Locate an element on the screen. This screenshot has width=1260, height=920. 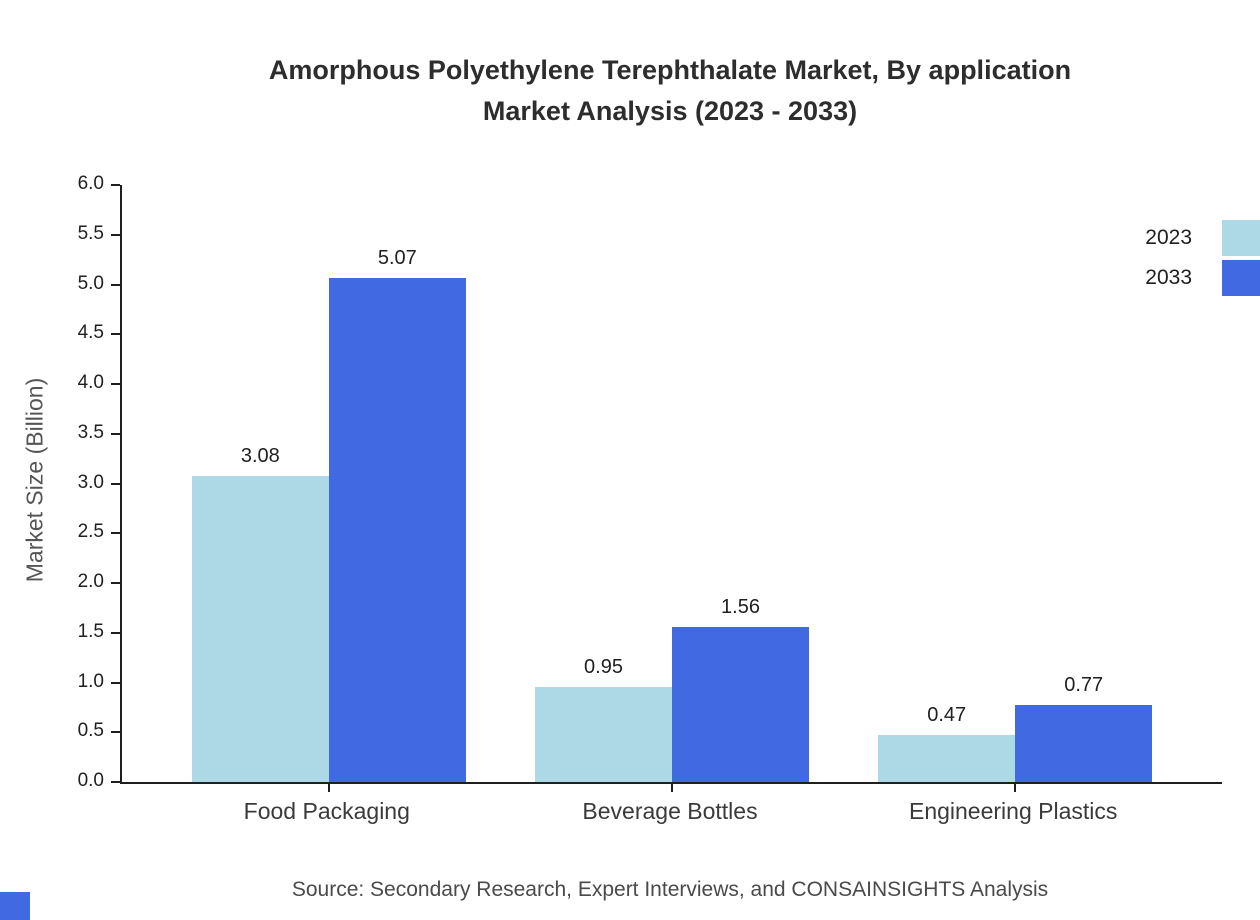
y-tick-label: 5.0 is located at coordinates (90, 283).